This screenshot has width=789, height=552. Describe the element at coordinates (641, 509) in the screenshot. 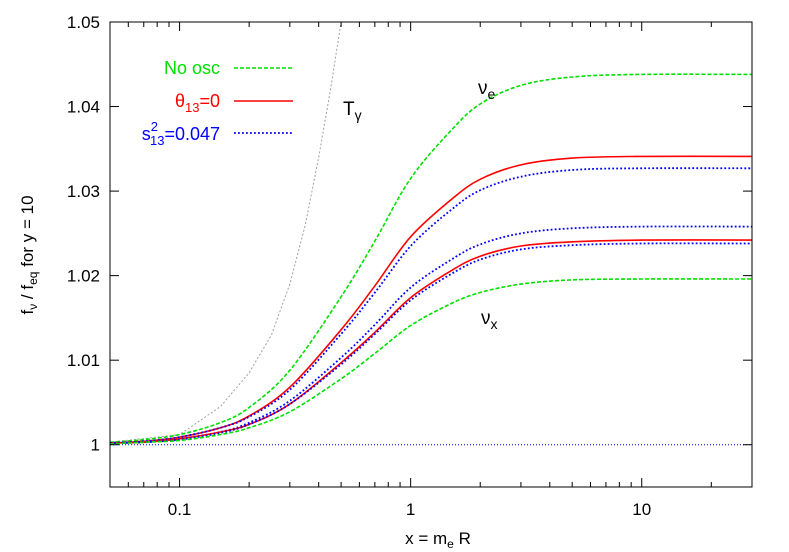

I see `x-tick-label: 10` at that location.